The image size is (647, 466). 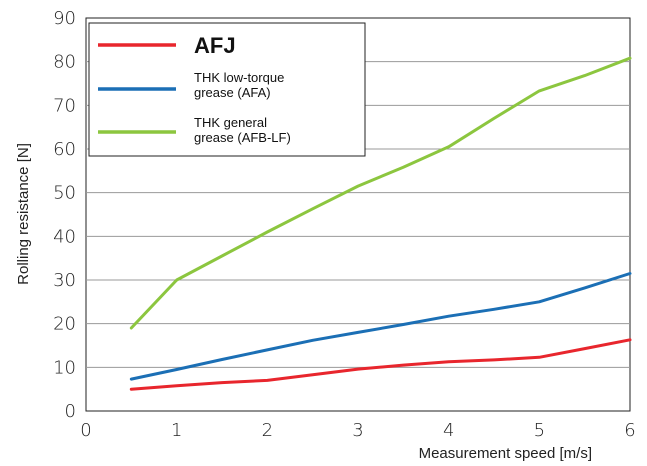 What do you see at coordinates (85, 430) in the screenshot?
I see `x-tick-label-0: 0` at bounding box center [85, 430].